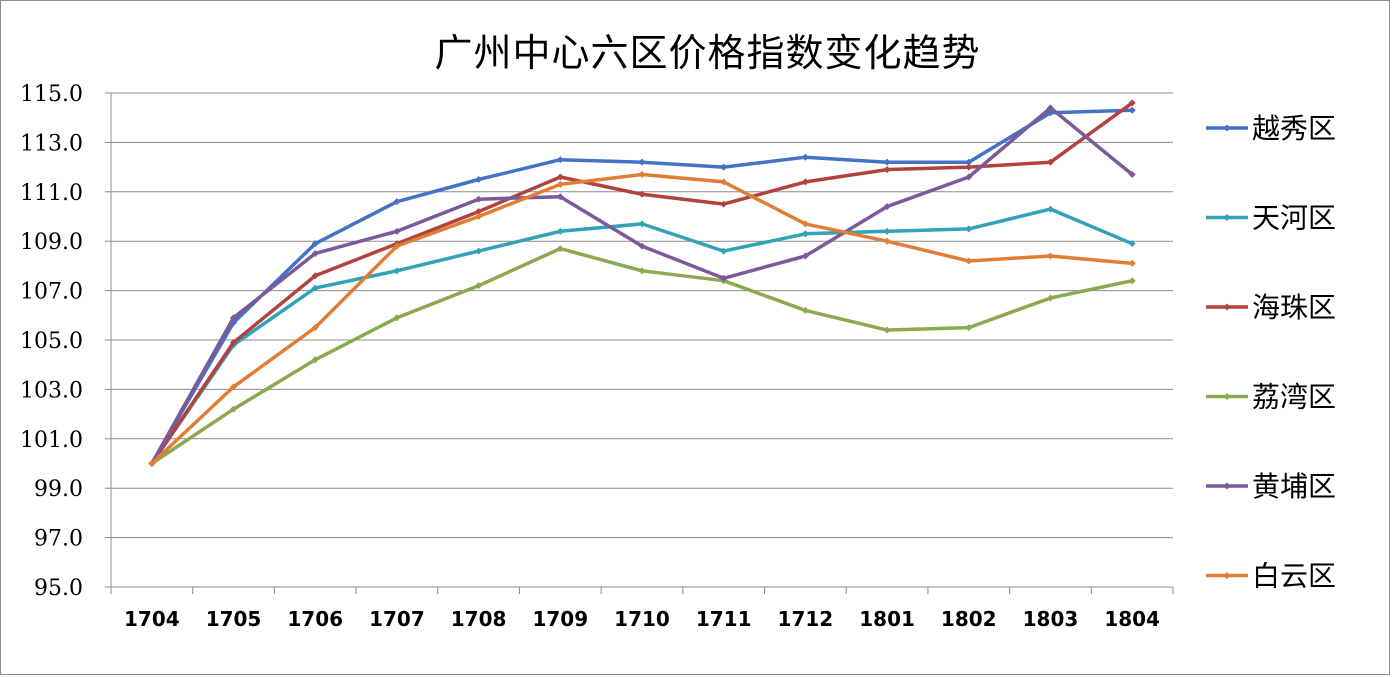 The image size is (1392, 677). Describe the element at coordinates (724, 619) in the screenshot. I see `x-tick-label: 1711` at that location.